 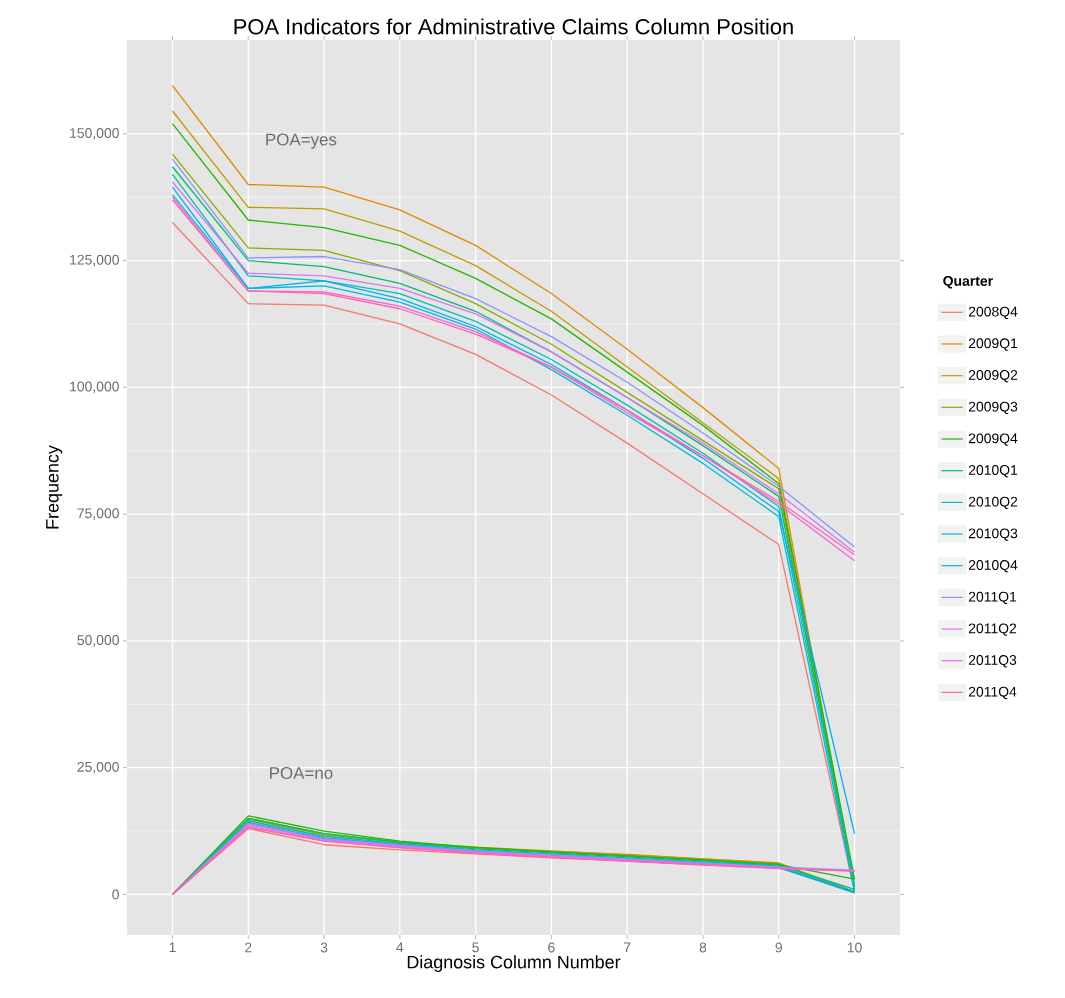 I want to click on legend-title: Quarter, so click(x=968, y=282).